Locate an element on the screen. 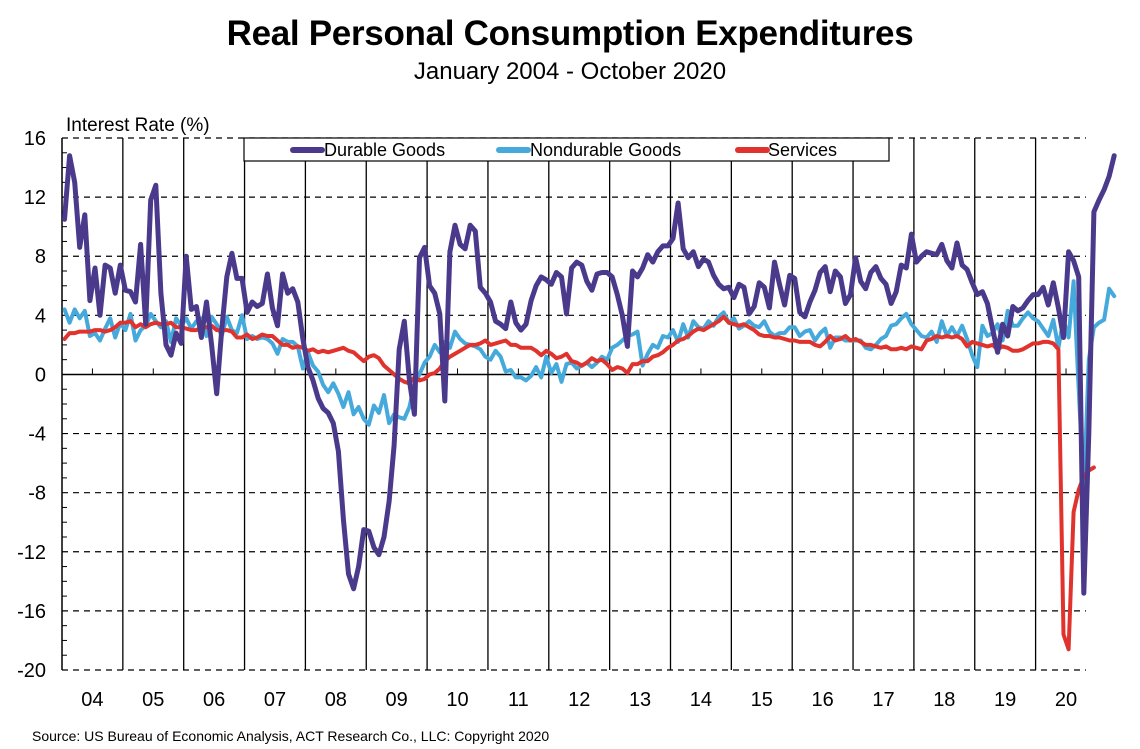  y-tick-label: -16 is located at coordinates (31, 612).